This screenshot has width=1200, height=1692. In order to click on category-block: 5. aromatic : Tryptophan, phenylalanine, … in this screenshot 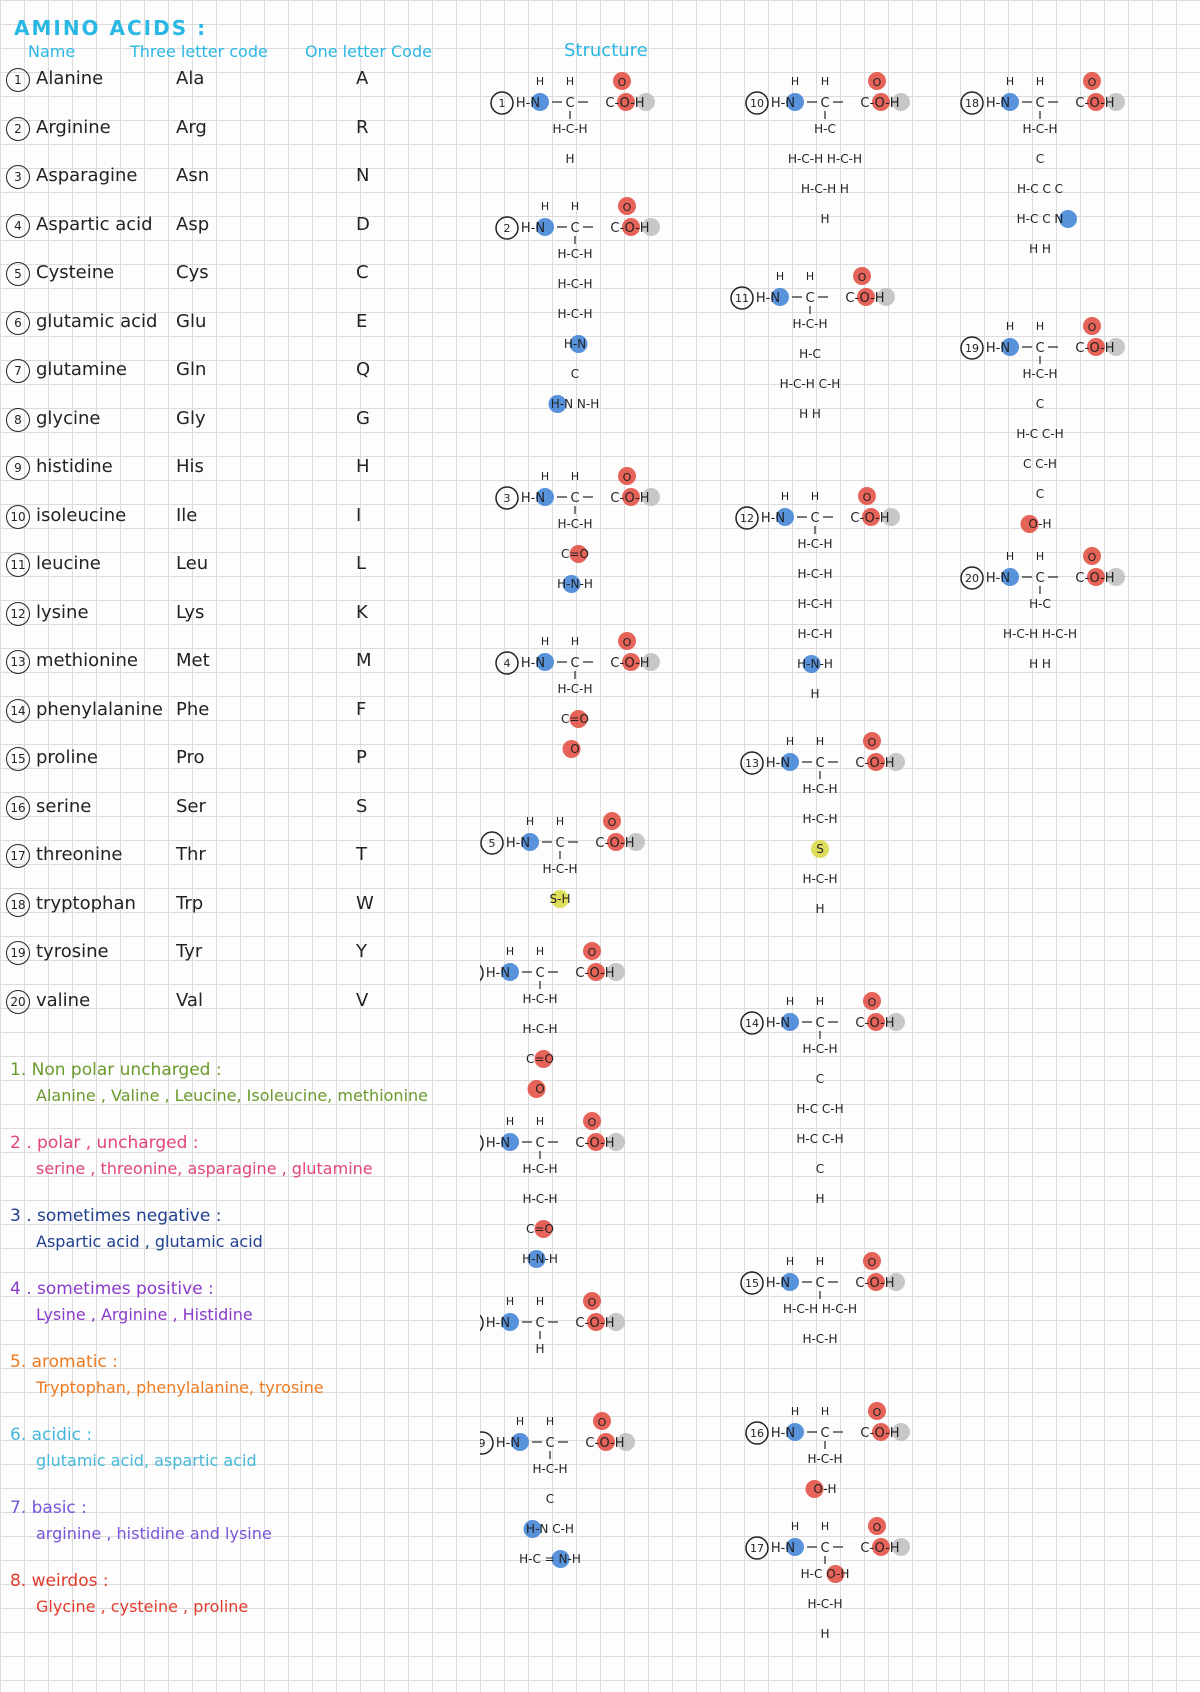, I will do `click(230, 1374)`.